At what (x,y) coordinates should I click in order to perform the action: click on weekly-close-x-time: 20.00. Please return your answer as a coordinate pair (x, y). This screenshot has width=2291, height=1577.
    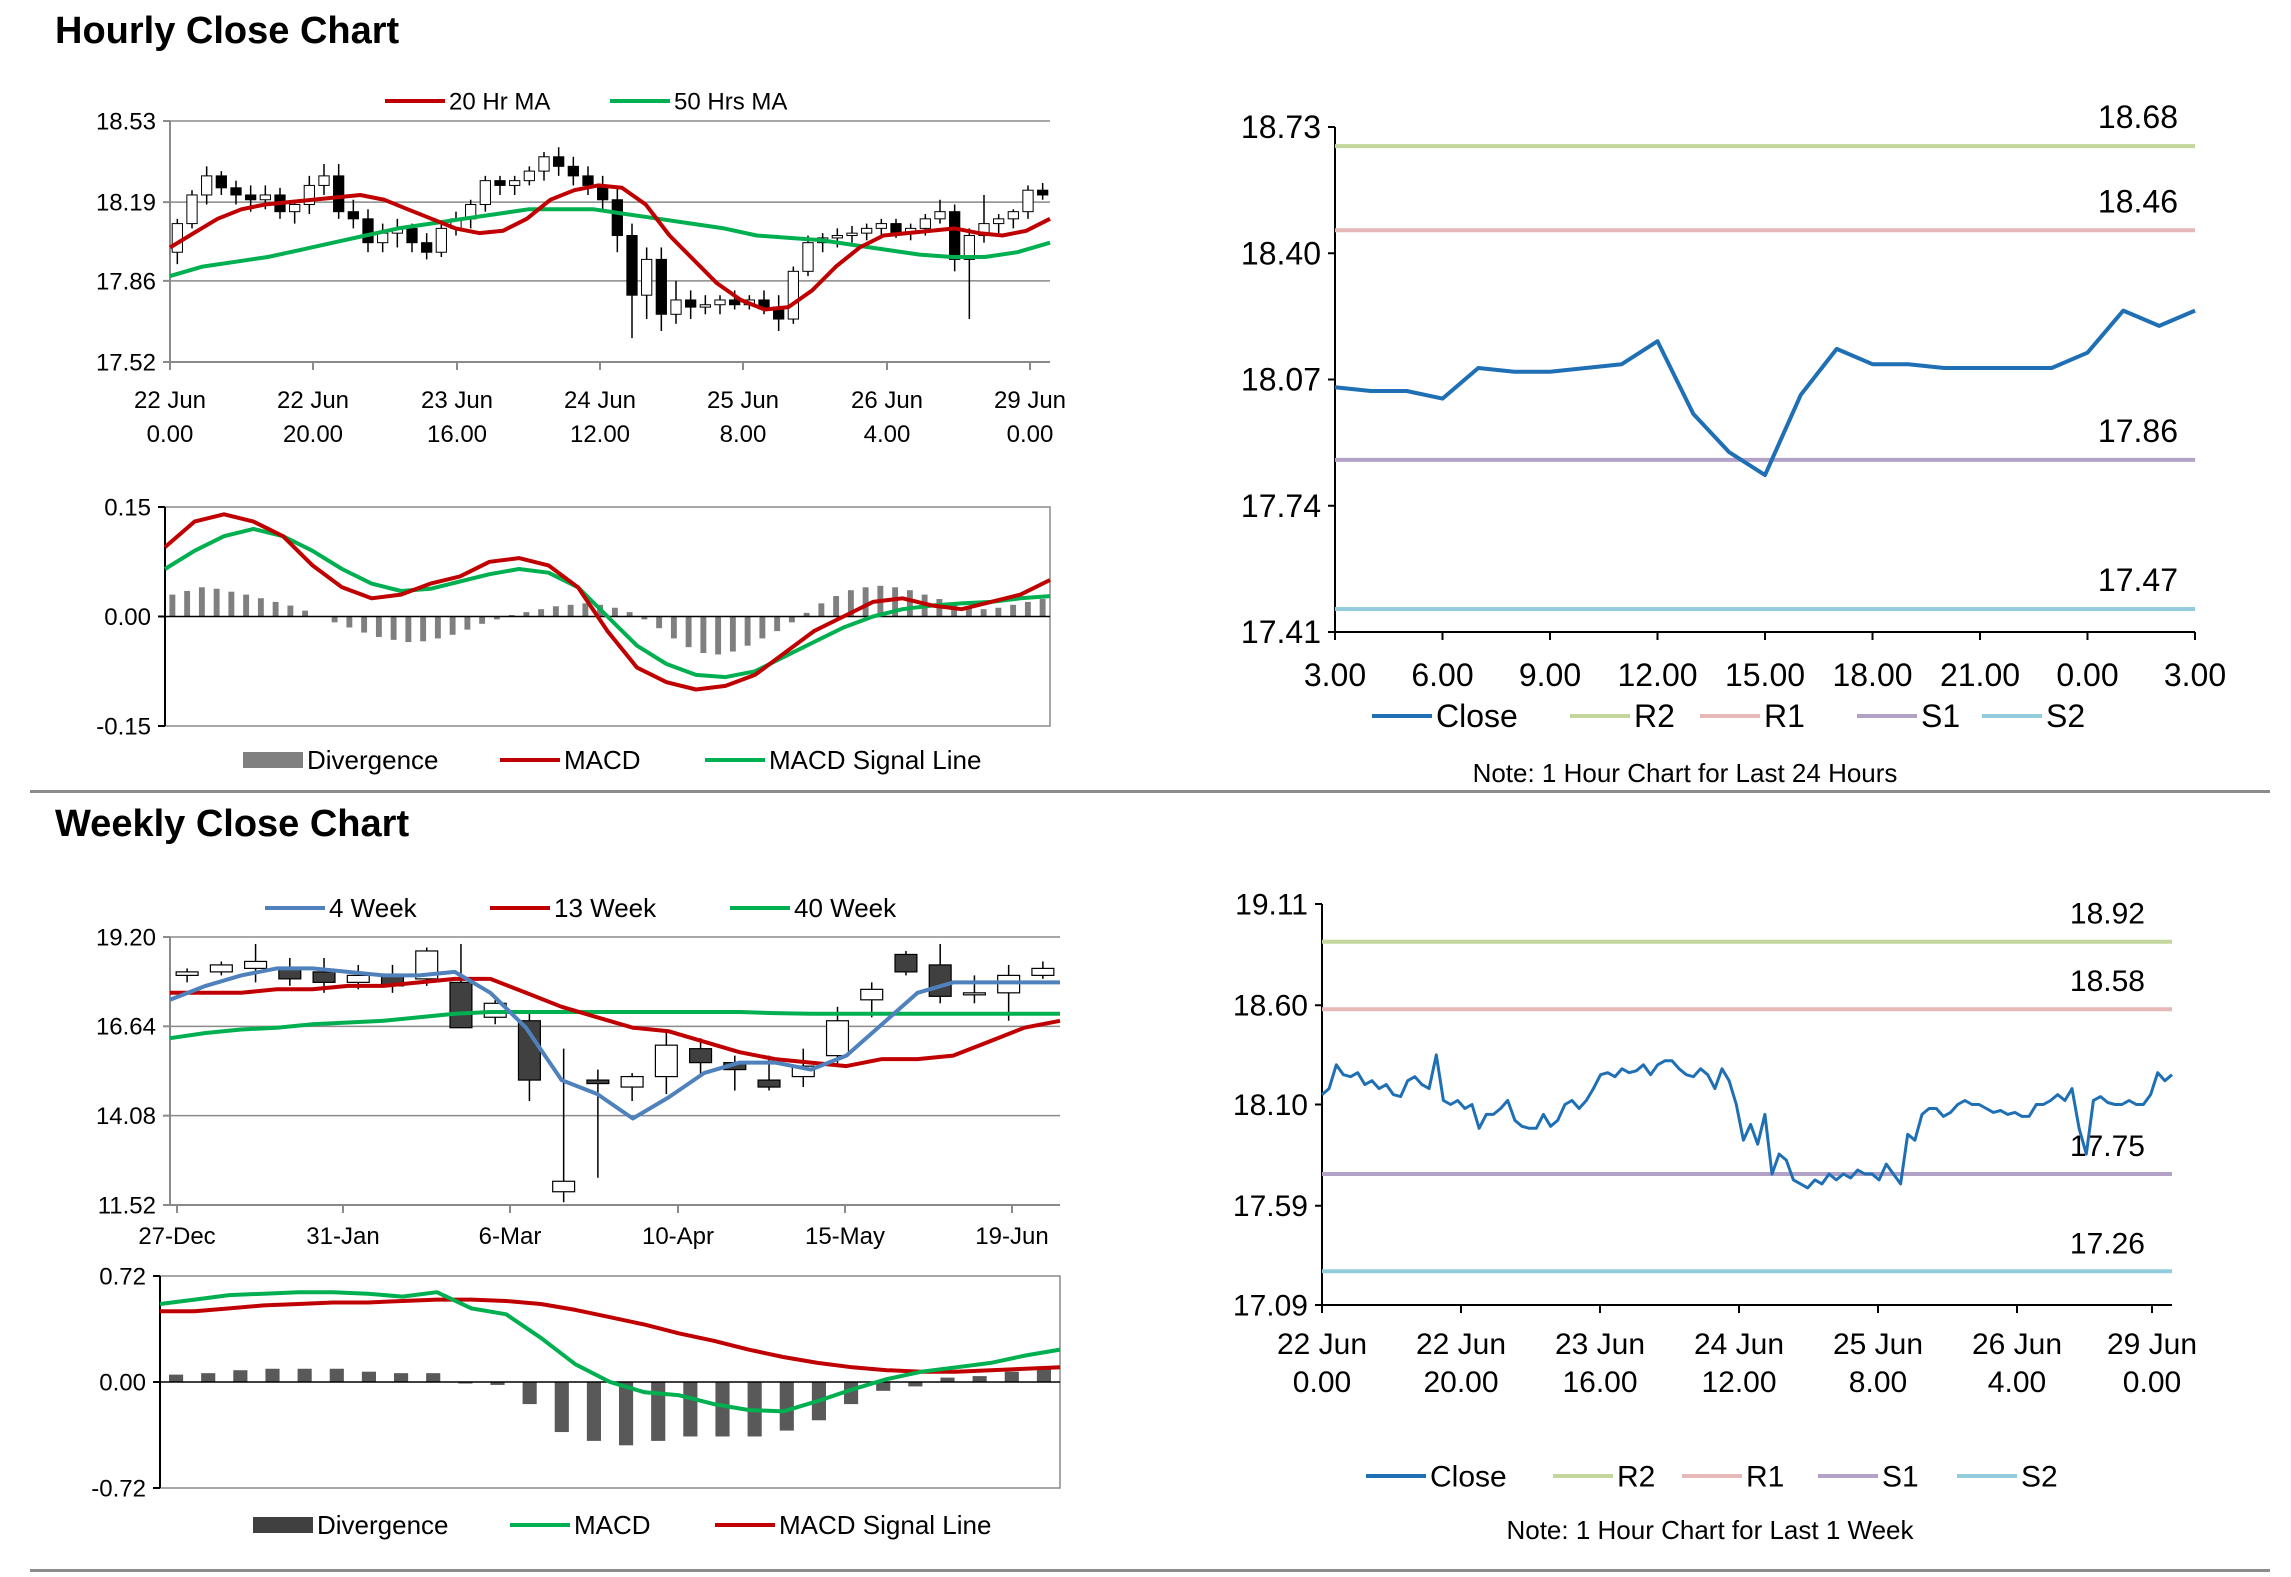
    Looking at the image, I should click on (1460, 1382).